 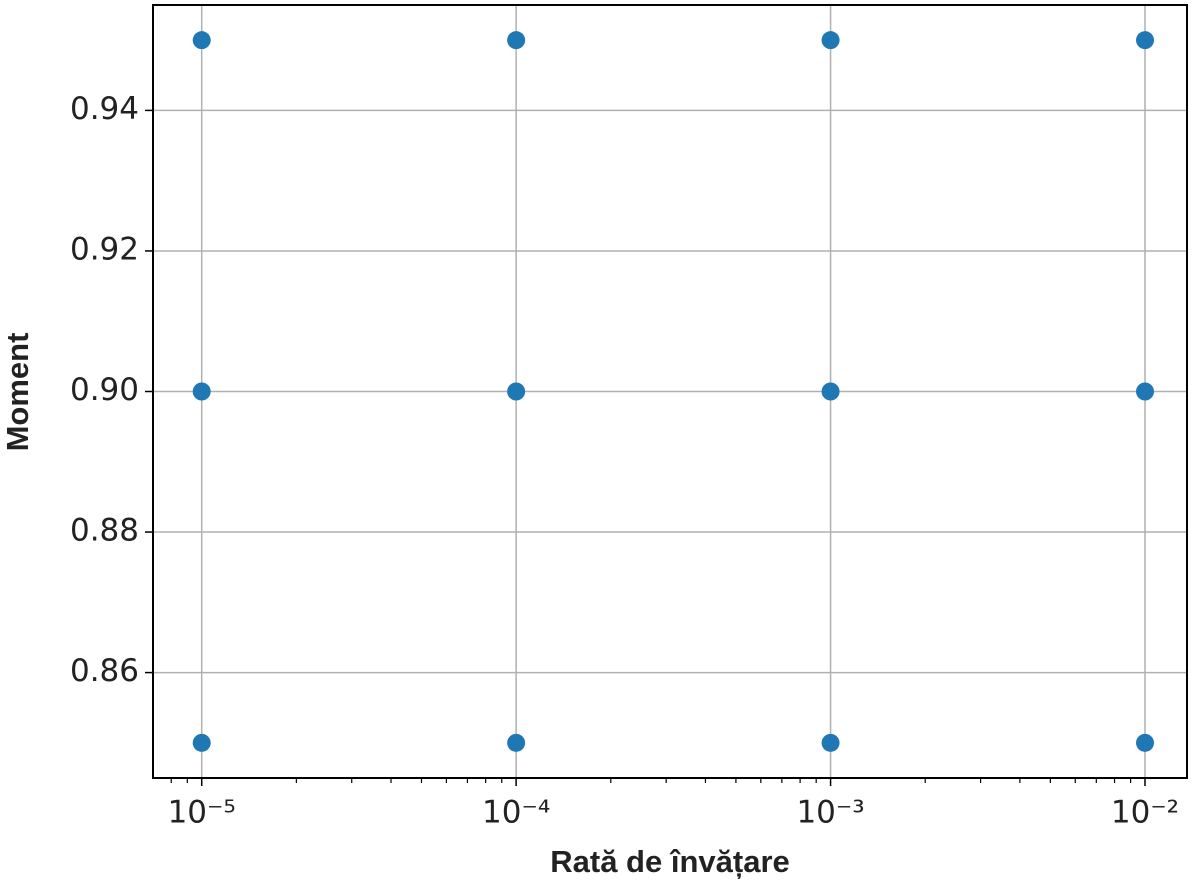 I want to click on y-axis-label: Moment, so click(x=17, y=392).